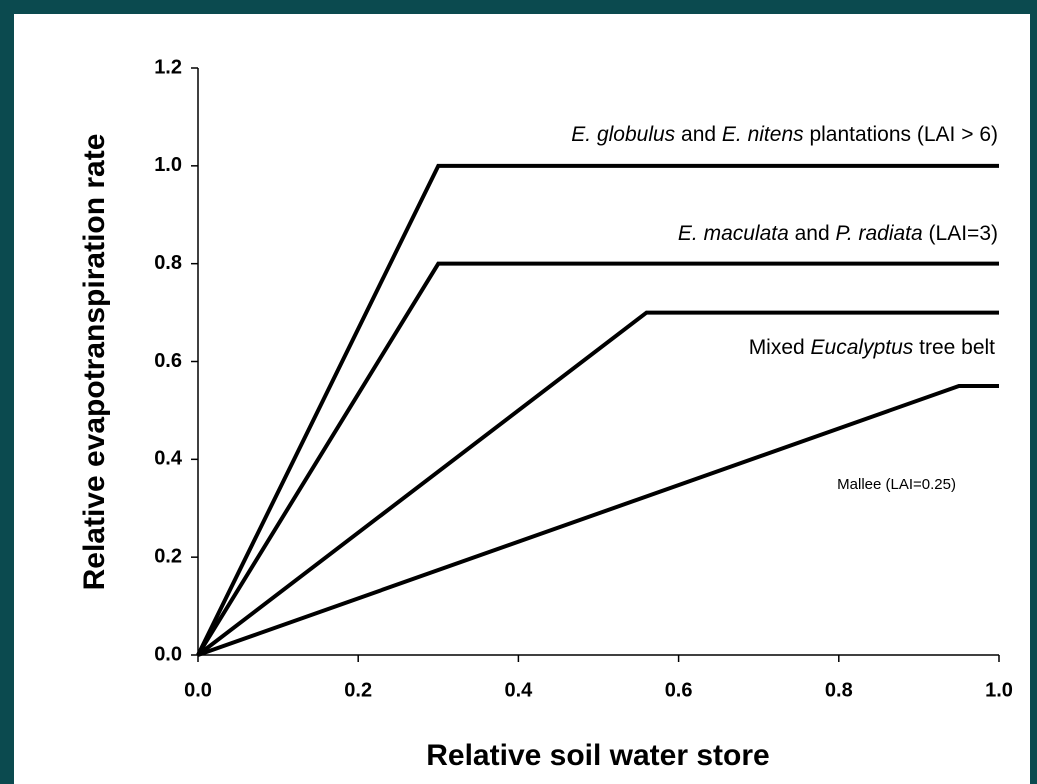 The width and height of the screenshot is (1037, 784). I want to click on series-label: E. maculata and P. radiata (LAI=3), so click(838, 233).